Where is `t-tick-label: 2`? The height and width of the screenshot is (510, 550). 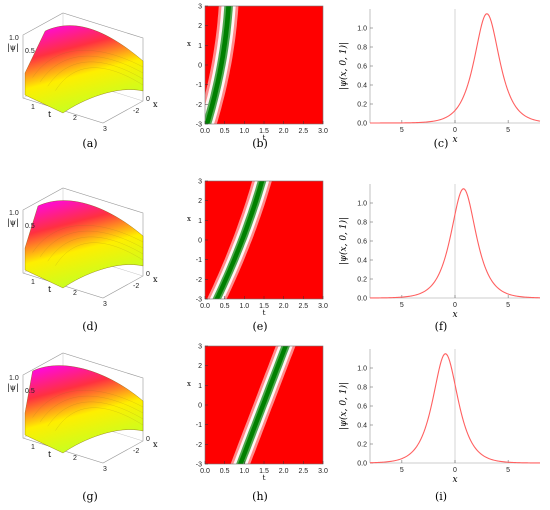 t-tick-label: 2 is located at coordinates (75, 118).